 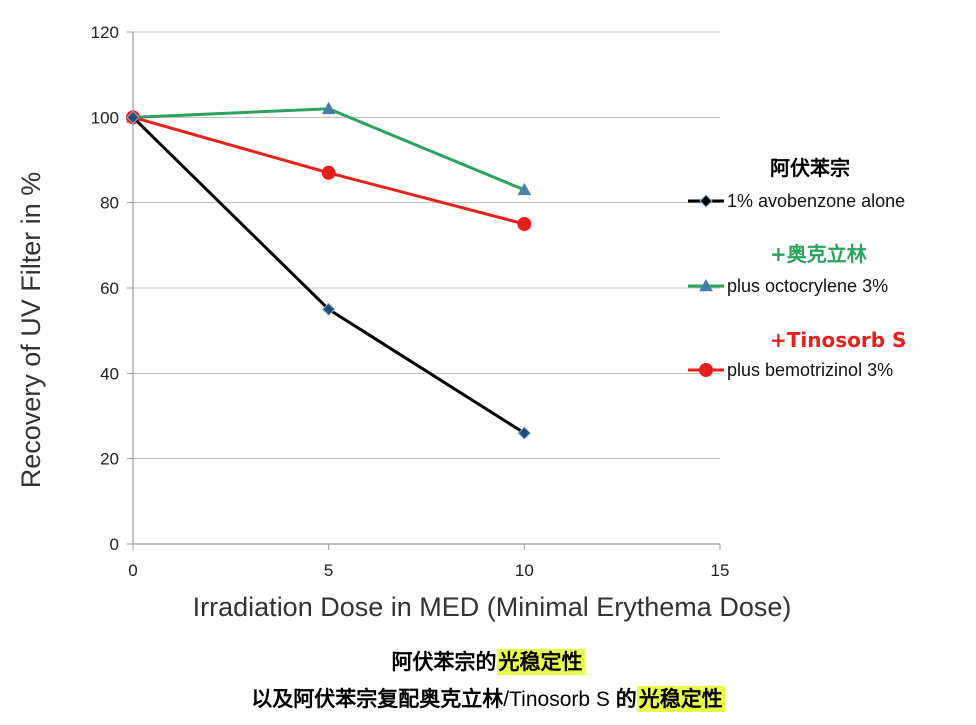 I want to click on y-tick-label: 40, so click(x=109, y=373).